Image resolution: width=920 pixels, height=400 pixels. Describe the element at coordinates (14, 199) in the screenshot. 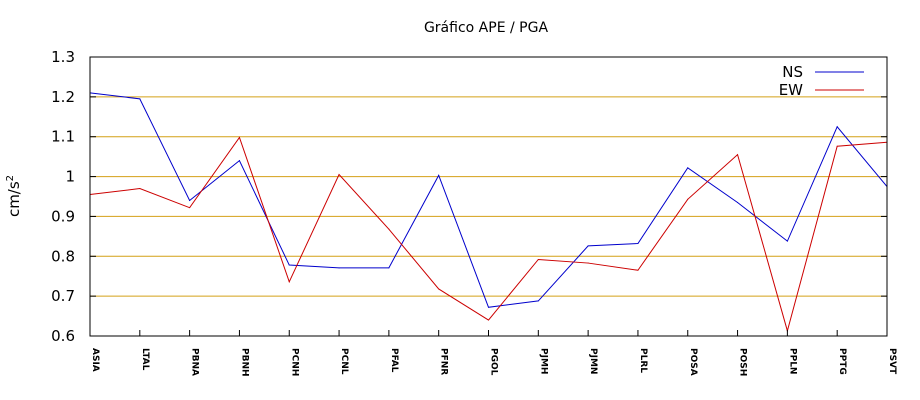

I see `y-axis-label-text: cm/s` at that location.